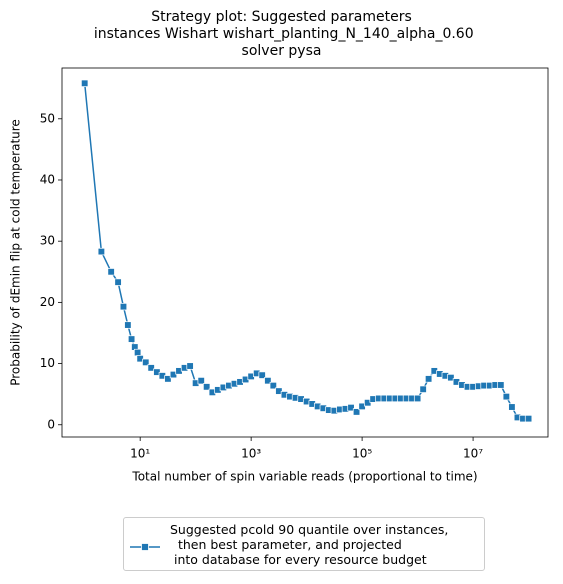 This screenshot has height=584, width=563. I want to click on x-tick-label: 10⁵, so click(362, 454).